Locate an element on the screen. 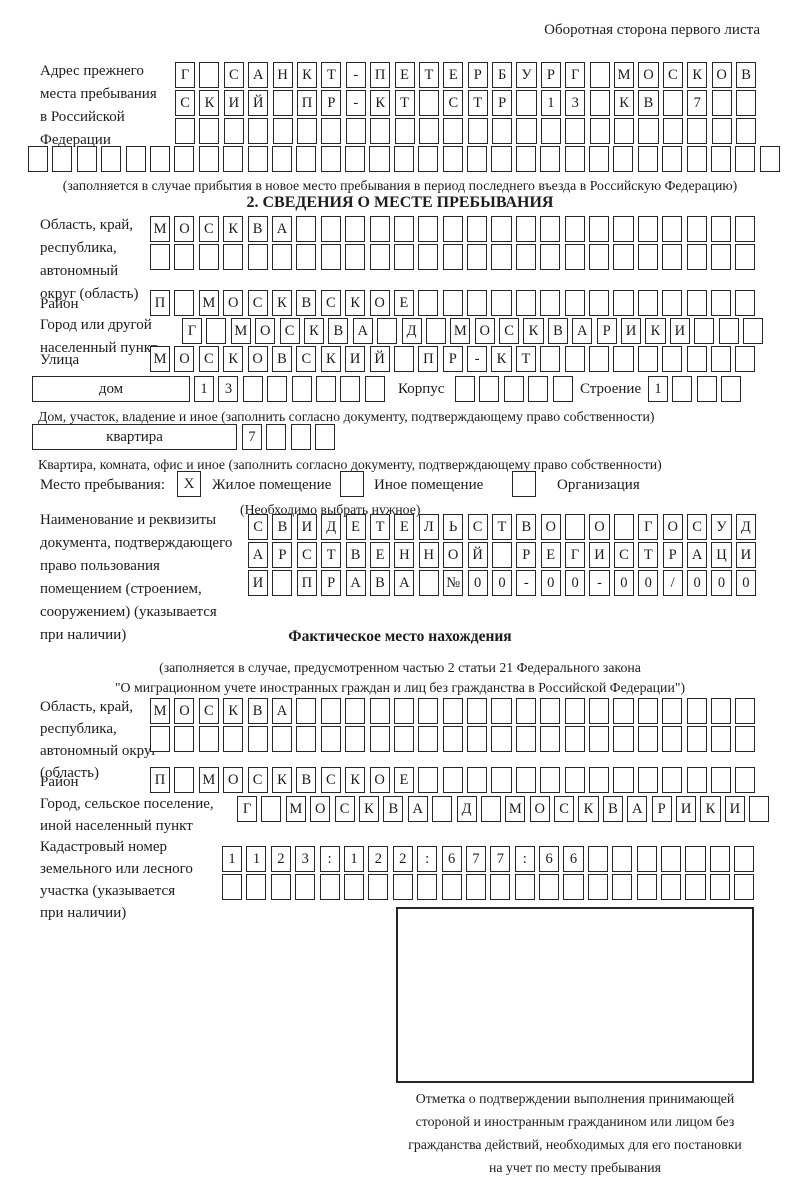 The image size is (800, 1180). char-cell: Т is located at coordinates (477, 103).